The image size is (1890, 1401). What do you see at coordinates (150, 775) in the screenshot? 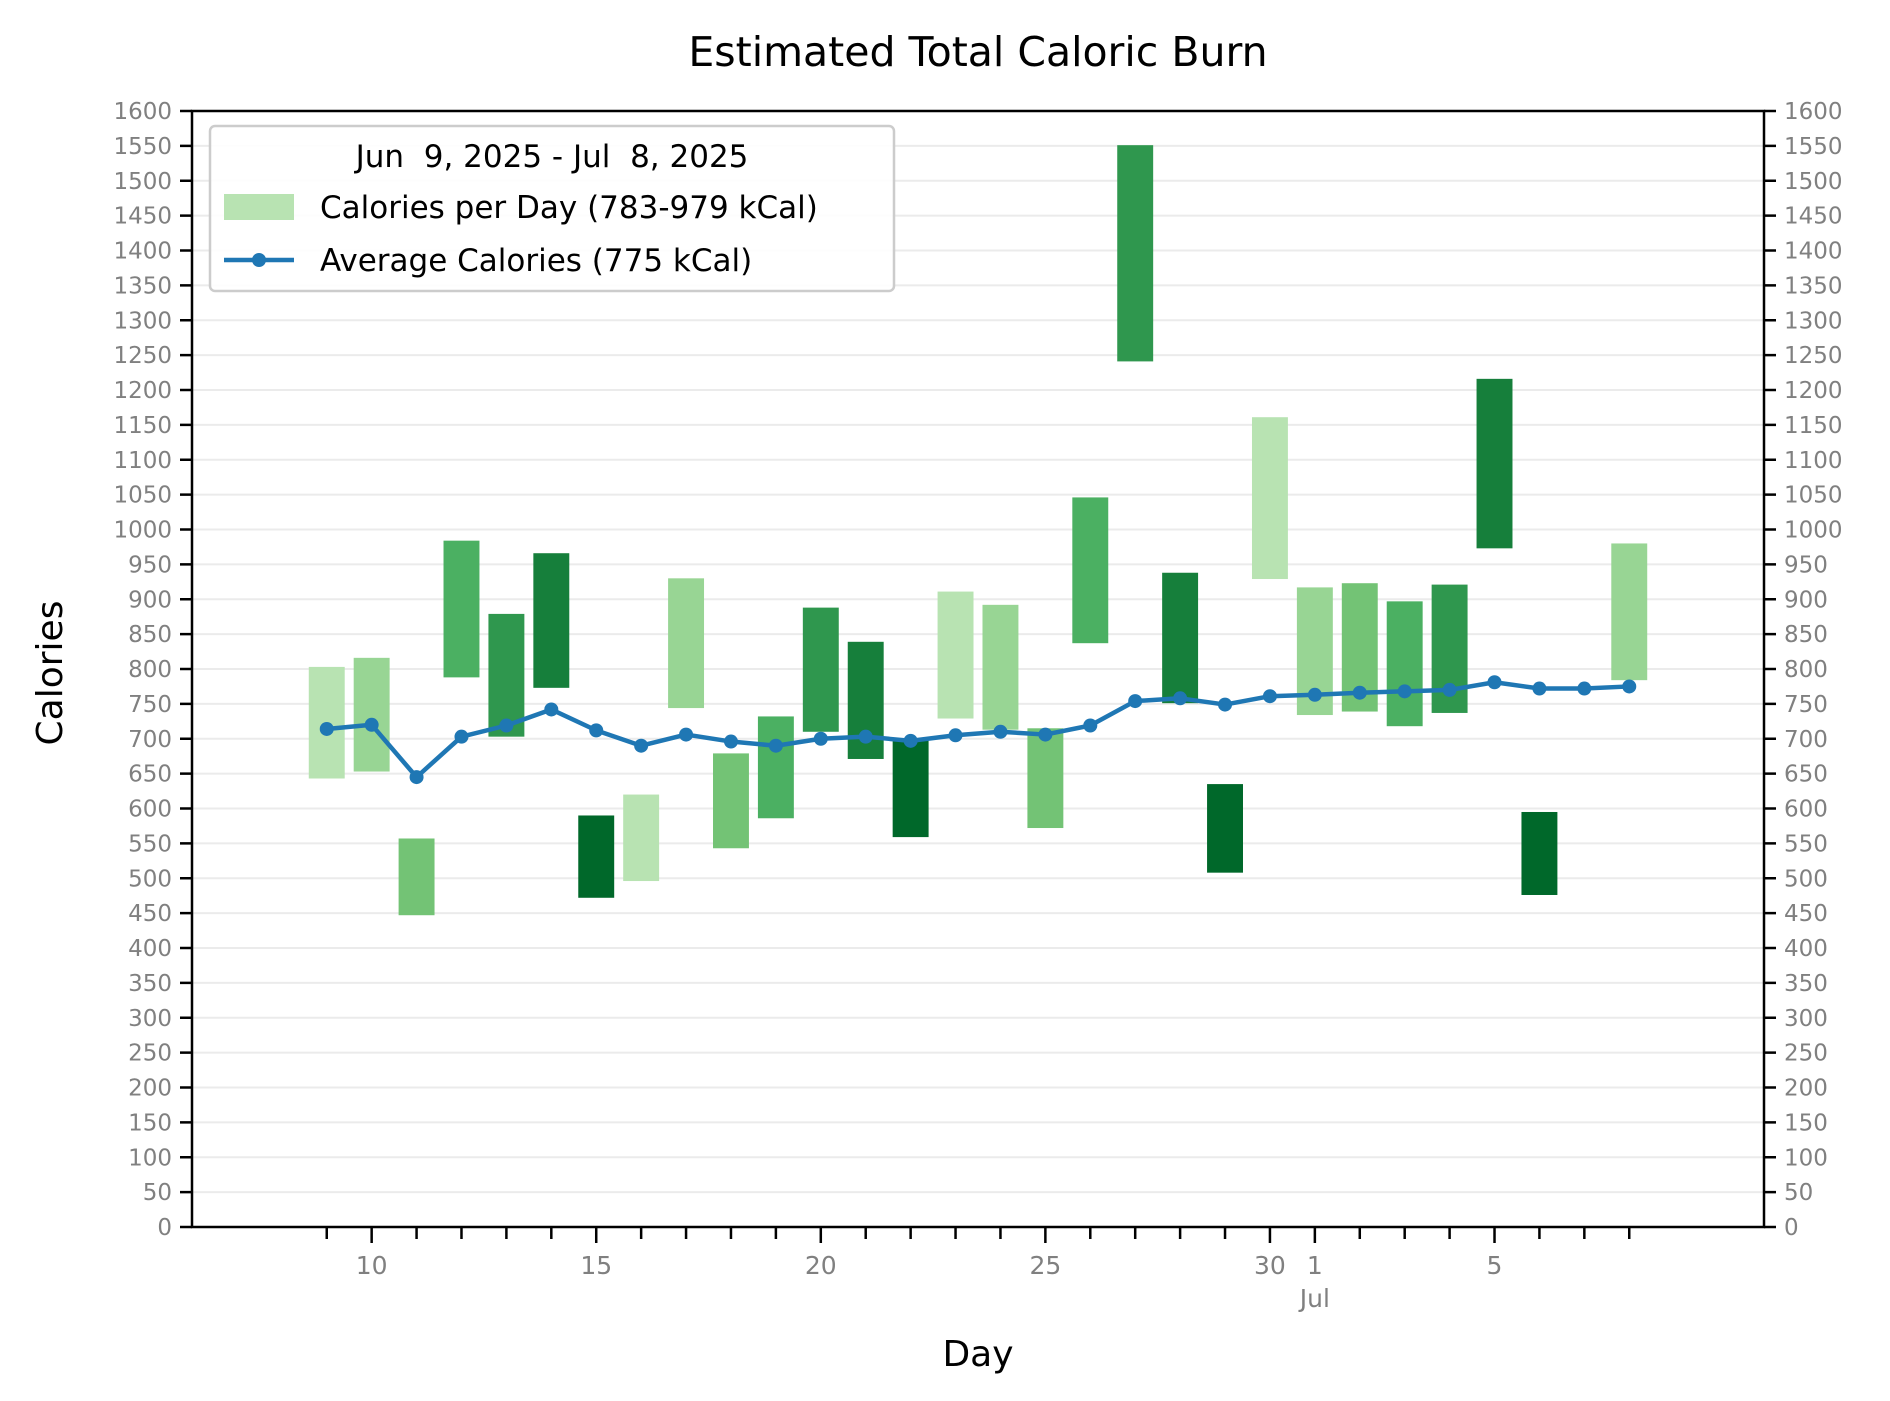
I see `y-tick-label-left: 650` at bounding box center [150, 775].